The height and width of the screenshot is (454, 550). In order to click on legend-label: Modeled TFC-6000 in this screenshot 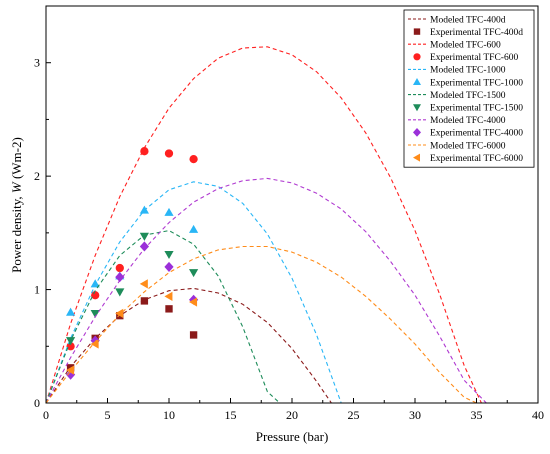, I will do `click(468, 146)`.